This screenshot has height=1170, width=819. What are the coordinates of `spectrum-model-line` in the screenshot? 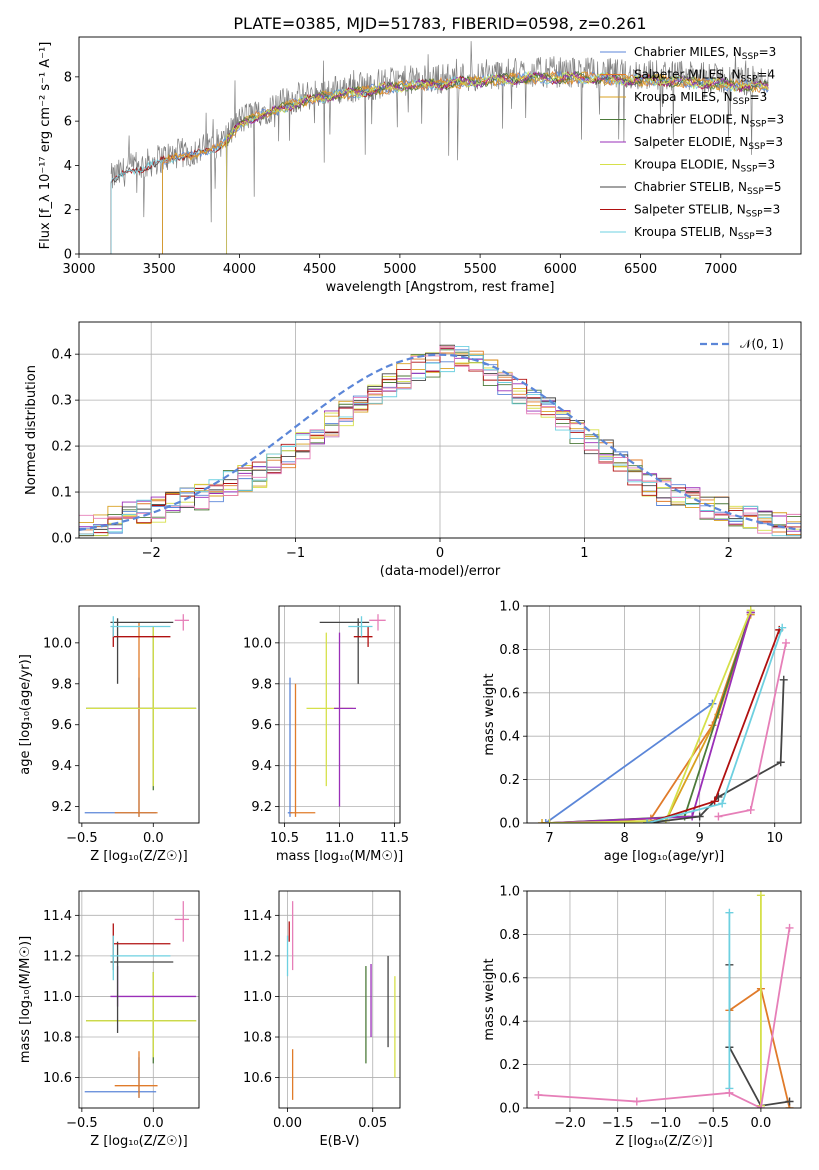 It's located at (497, 162).